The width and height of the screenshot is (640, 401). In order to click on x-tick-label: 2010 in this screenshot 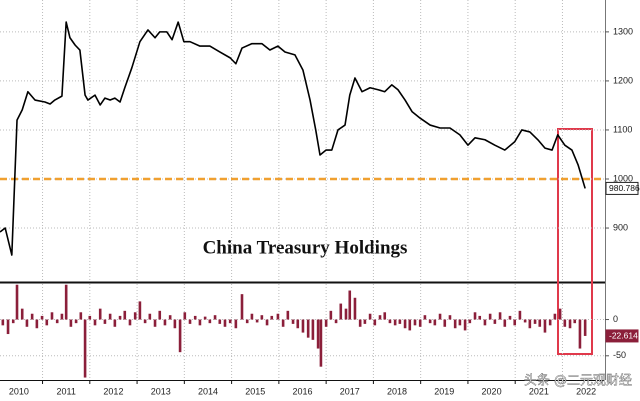, I will do `click(19, 391)`.